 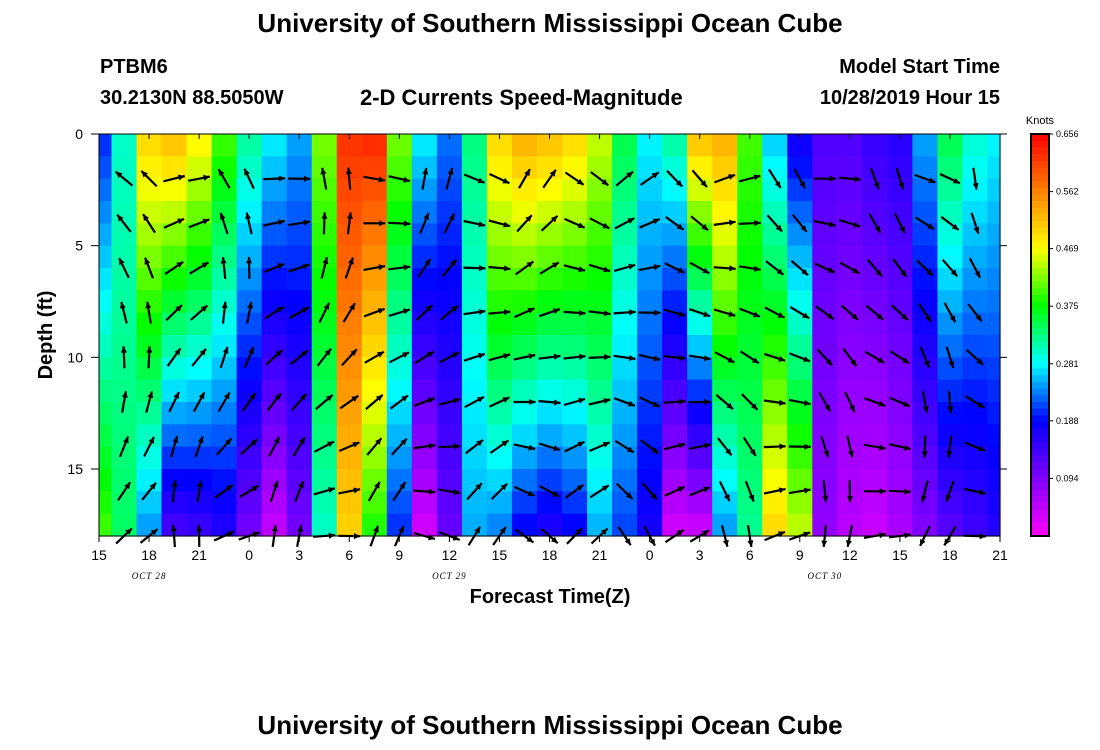 What do you see at coordinates (1067, 192) in the screenshot?
I see `colorbar-tick-label: 0.562` at bounding box center [1067, 192].